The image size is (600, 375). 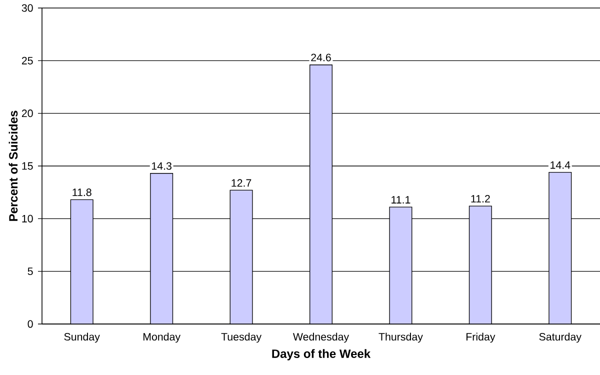 I want to click on data-label: 24.6, so click(x=321, y=58).